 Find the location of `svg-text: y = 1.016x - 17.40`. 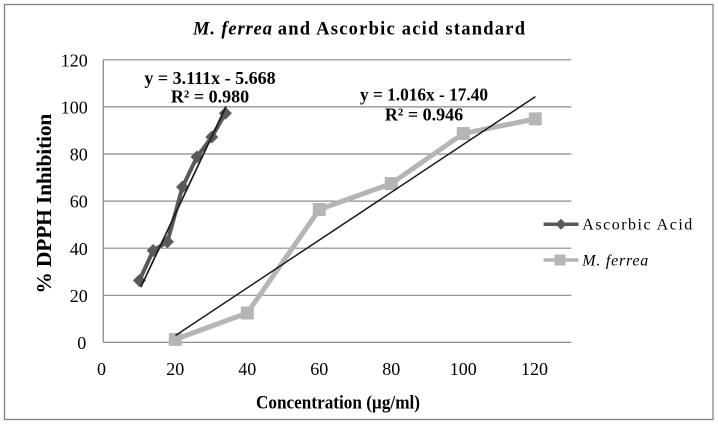

svg-text: y = 1.016x - 17.40 is located at coordinates (424, 94).